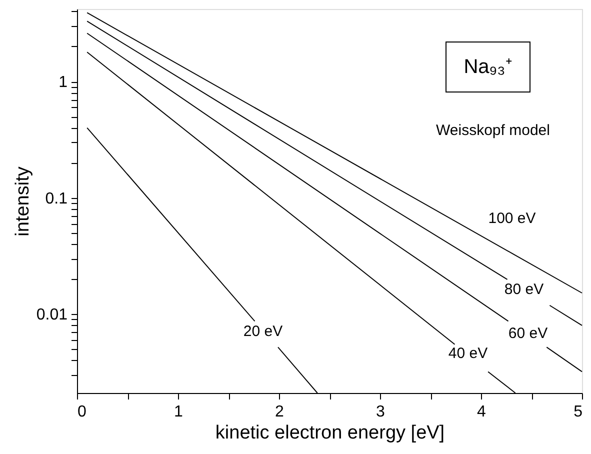 The image size is (591, 454). I want to click on x-tick-label: 3, so click(381, 412).